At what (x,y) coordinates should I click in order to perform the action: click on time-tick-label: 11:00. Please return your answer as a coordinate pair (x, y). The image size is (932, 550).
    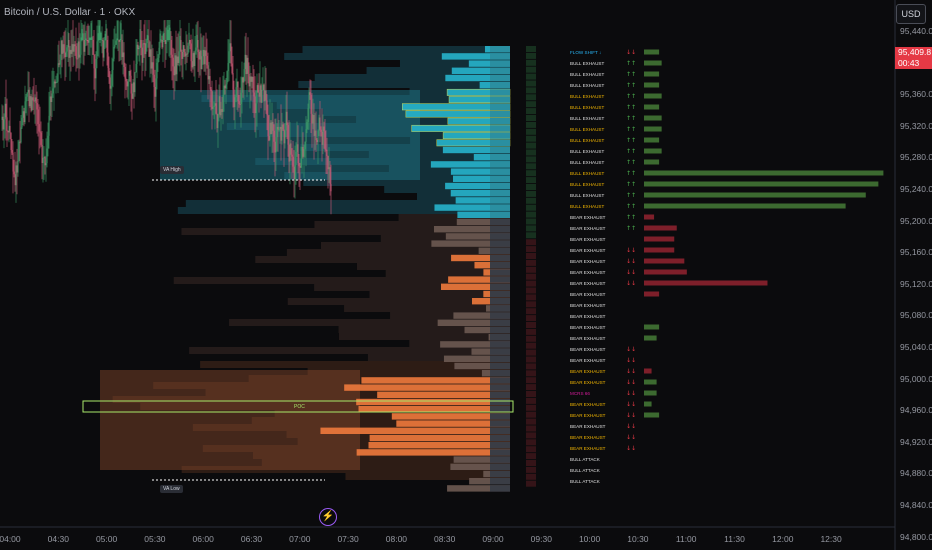
    Looking at the image, I should click on (686, 539).